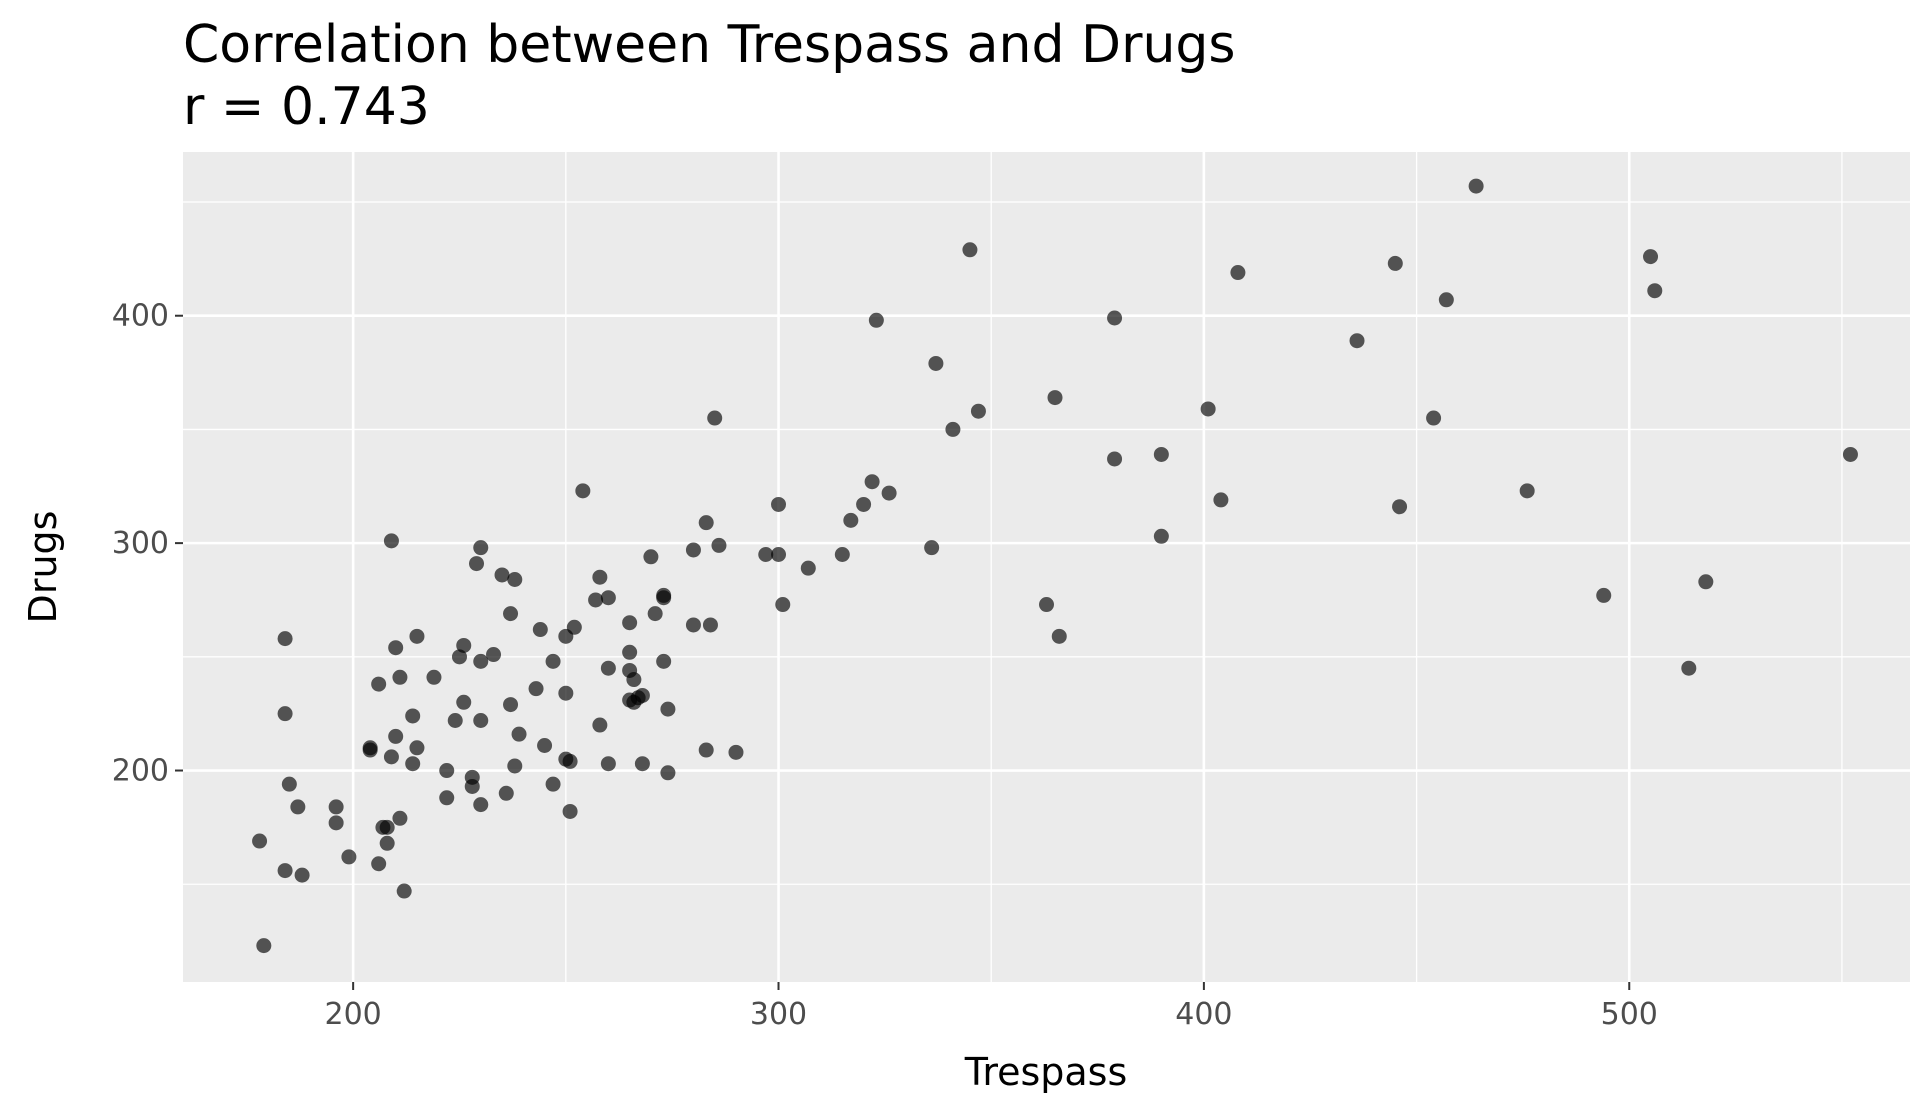  I want to click on x-axis-title: Trespass, so click(1046, 1072).